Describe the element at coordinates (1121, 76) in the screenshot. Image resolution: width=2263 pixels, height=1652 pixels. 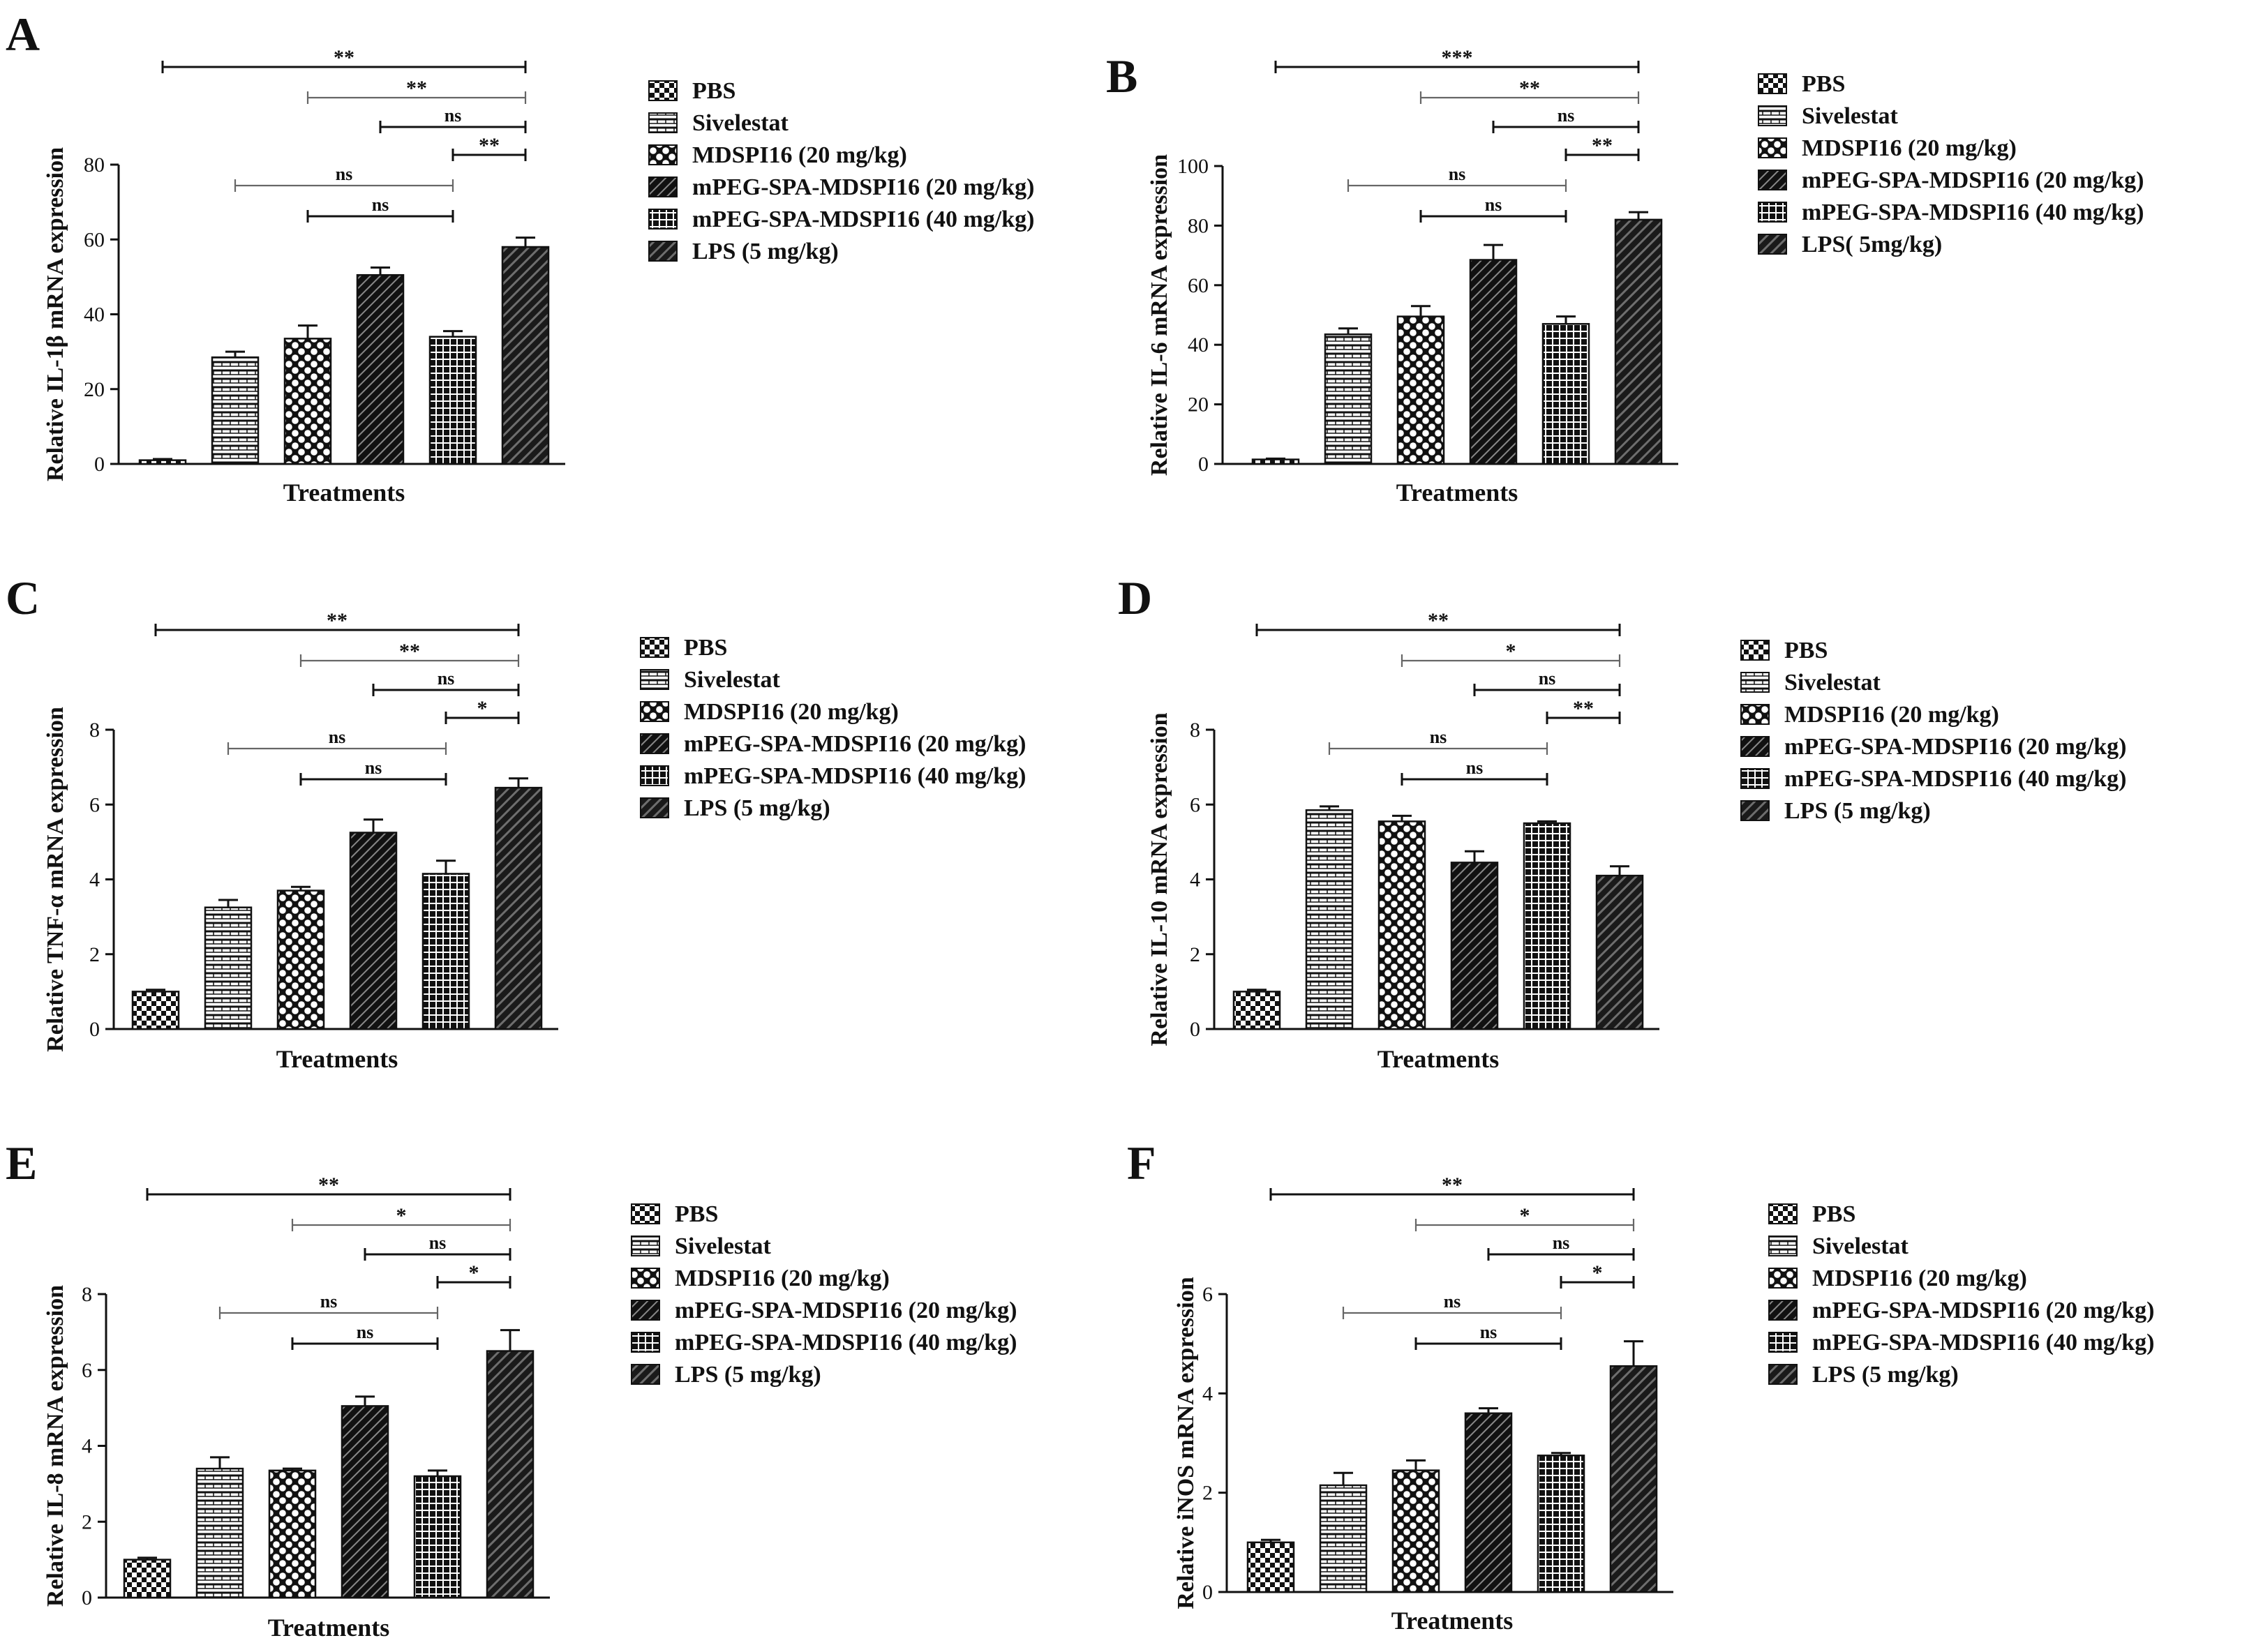
I see `panel-letter: B` at that location.